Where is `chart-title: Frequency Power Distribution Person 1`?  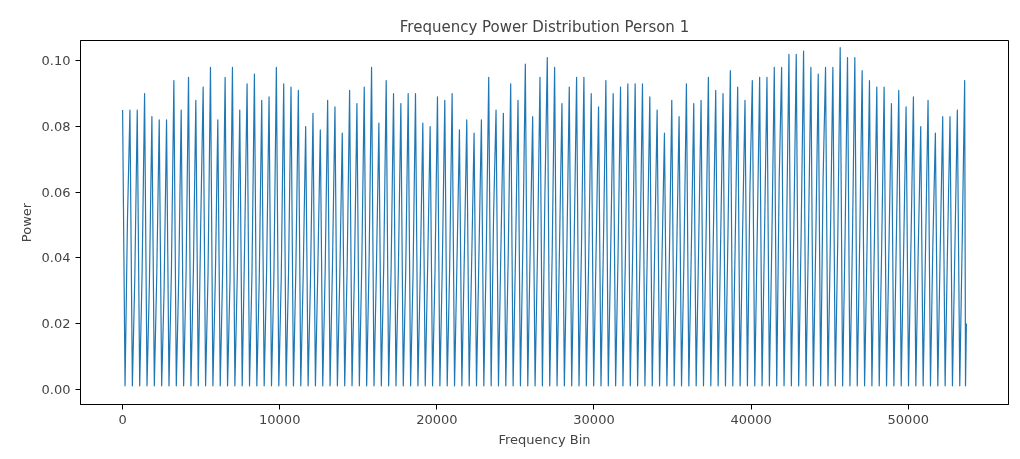 chart-title: Frequency Power Distribution Person 1 is located at coordinates (544, 26).